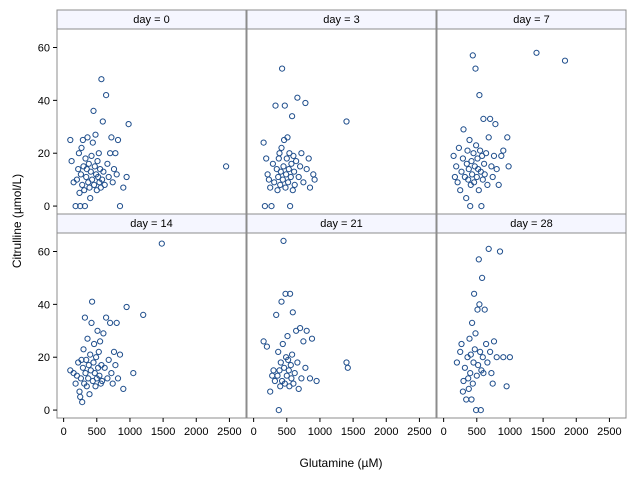  What do you see at coordinates (510, 432) in the screenshot?
I see `x-tick-label: 1000` at bounding box center [510, 432].